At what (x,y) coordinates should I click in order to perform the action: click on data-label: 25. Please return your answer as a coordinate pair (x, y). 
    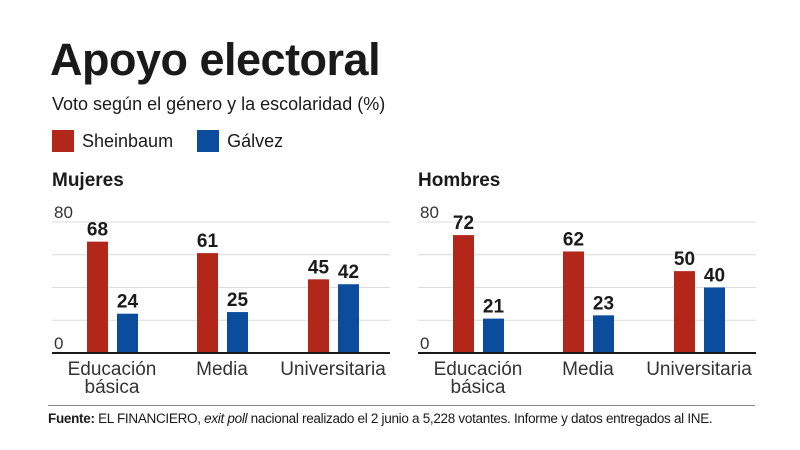
    Looking at the image, I should click on (238, 300).